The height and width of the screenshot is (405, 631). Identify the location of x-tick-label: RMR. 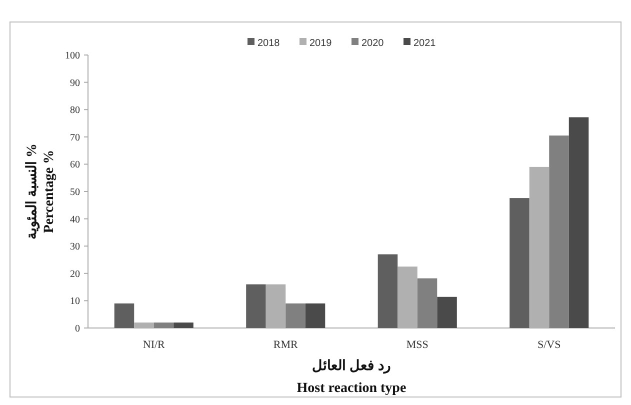
(286, 345).